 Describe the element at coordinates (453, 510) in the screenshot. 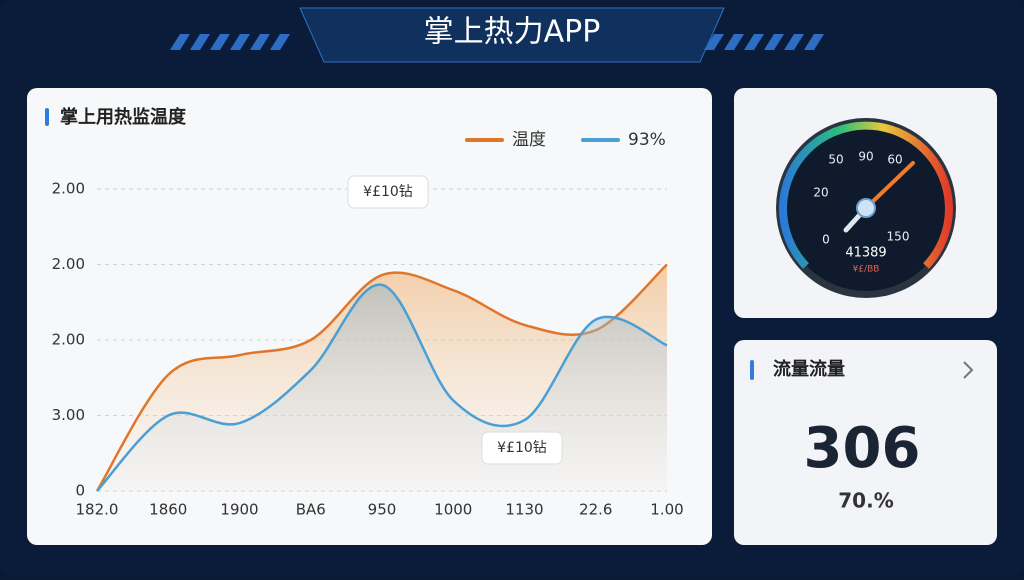

I see `x-tick-label: 1000` at that location.